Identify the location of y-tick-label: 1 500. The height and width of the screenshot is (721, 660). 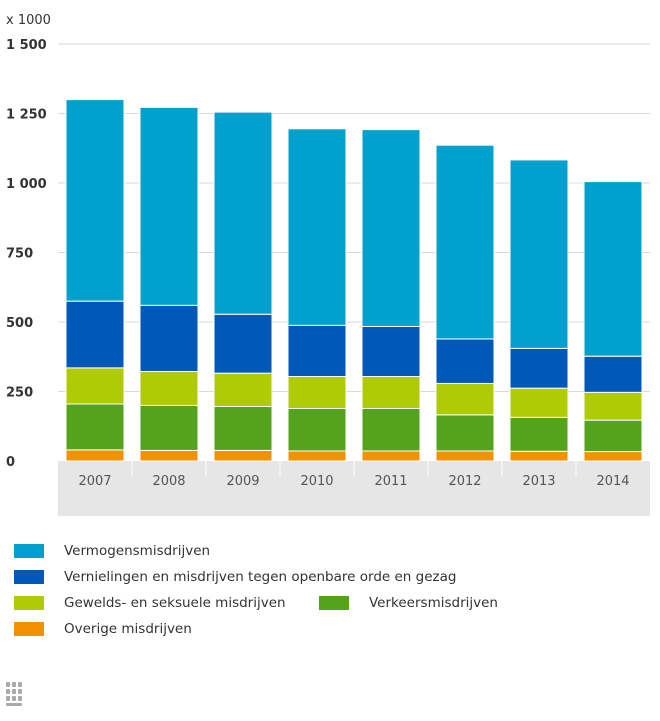
(26, 45).